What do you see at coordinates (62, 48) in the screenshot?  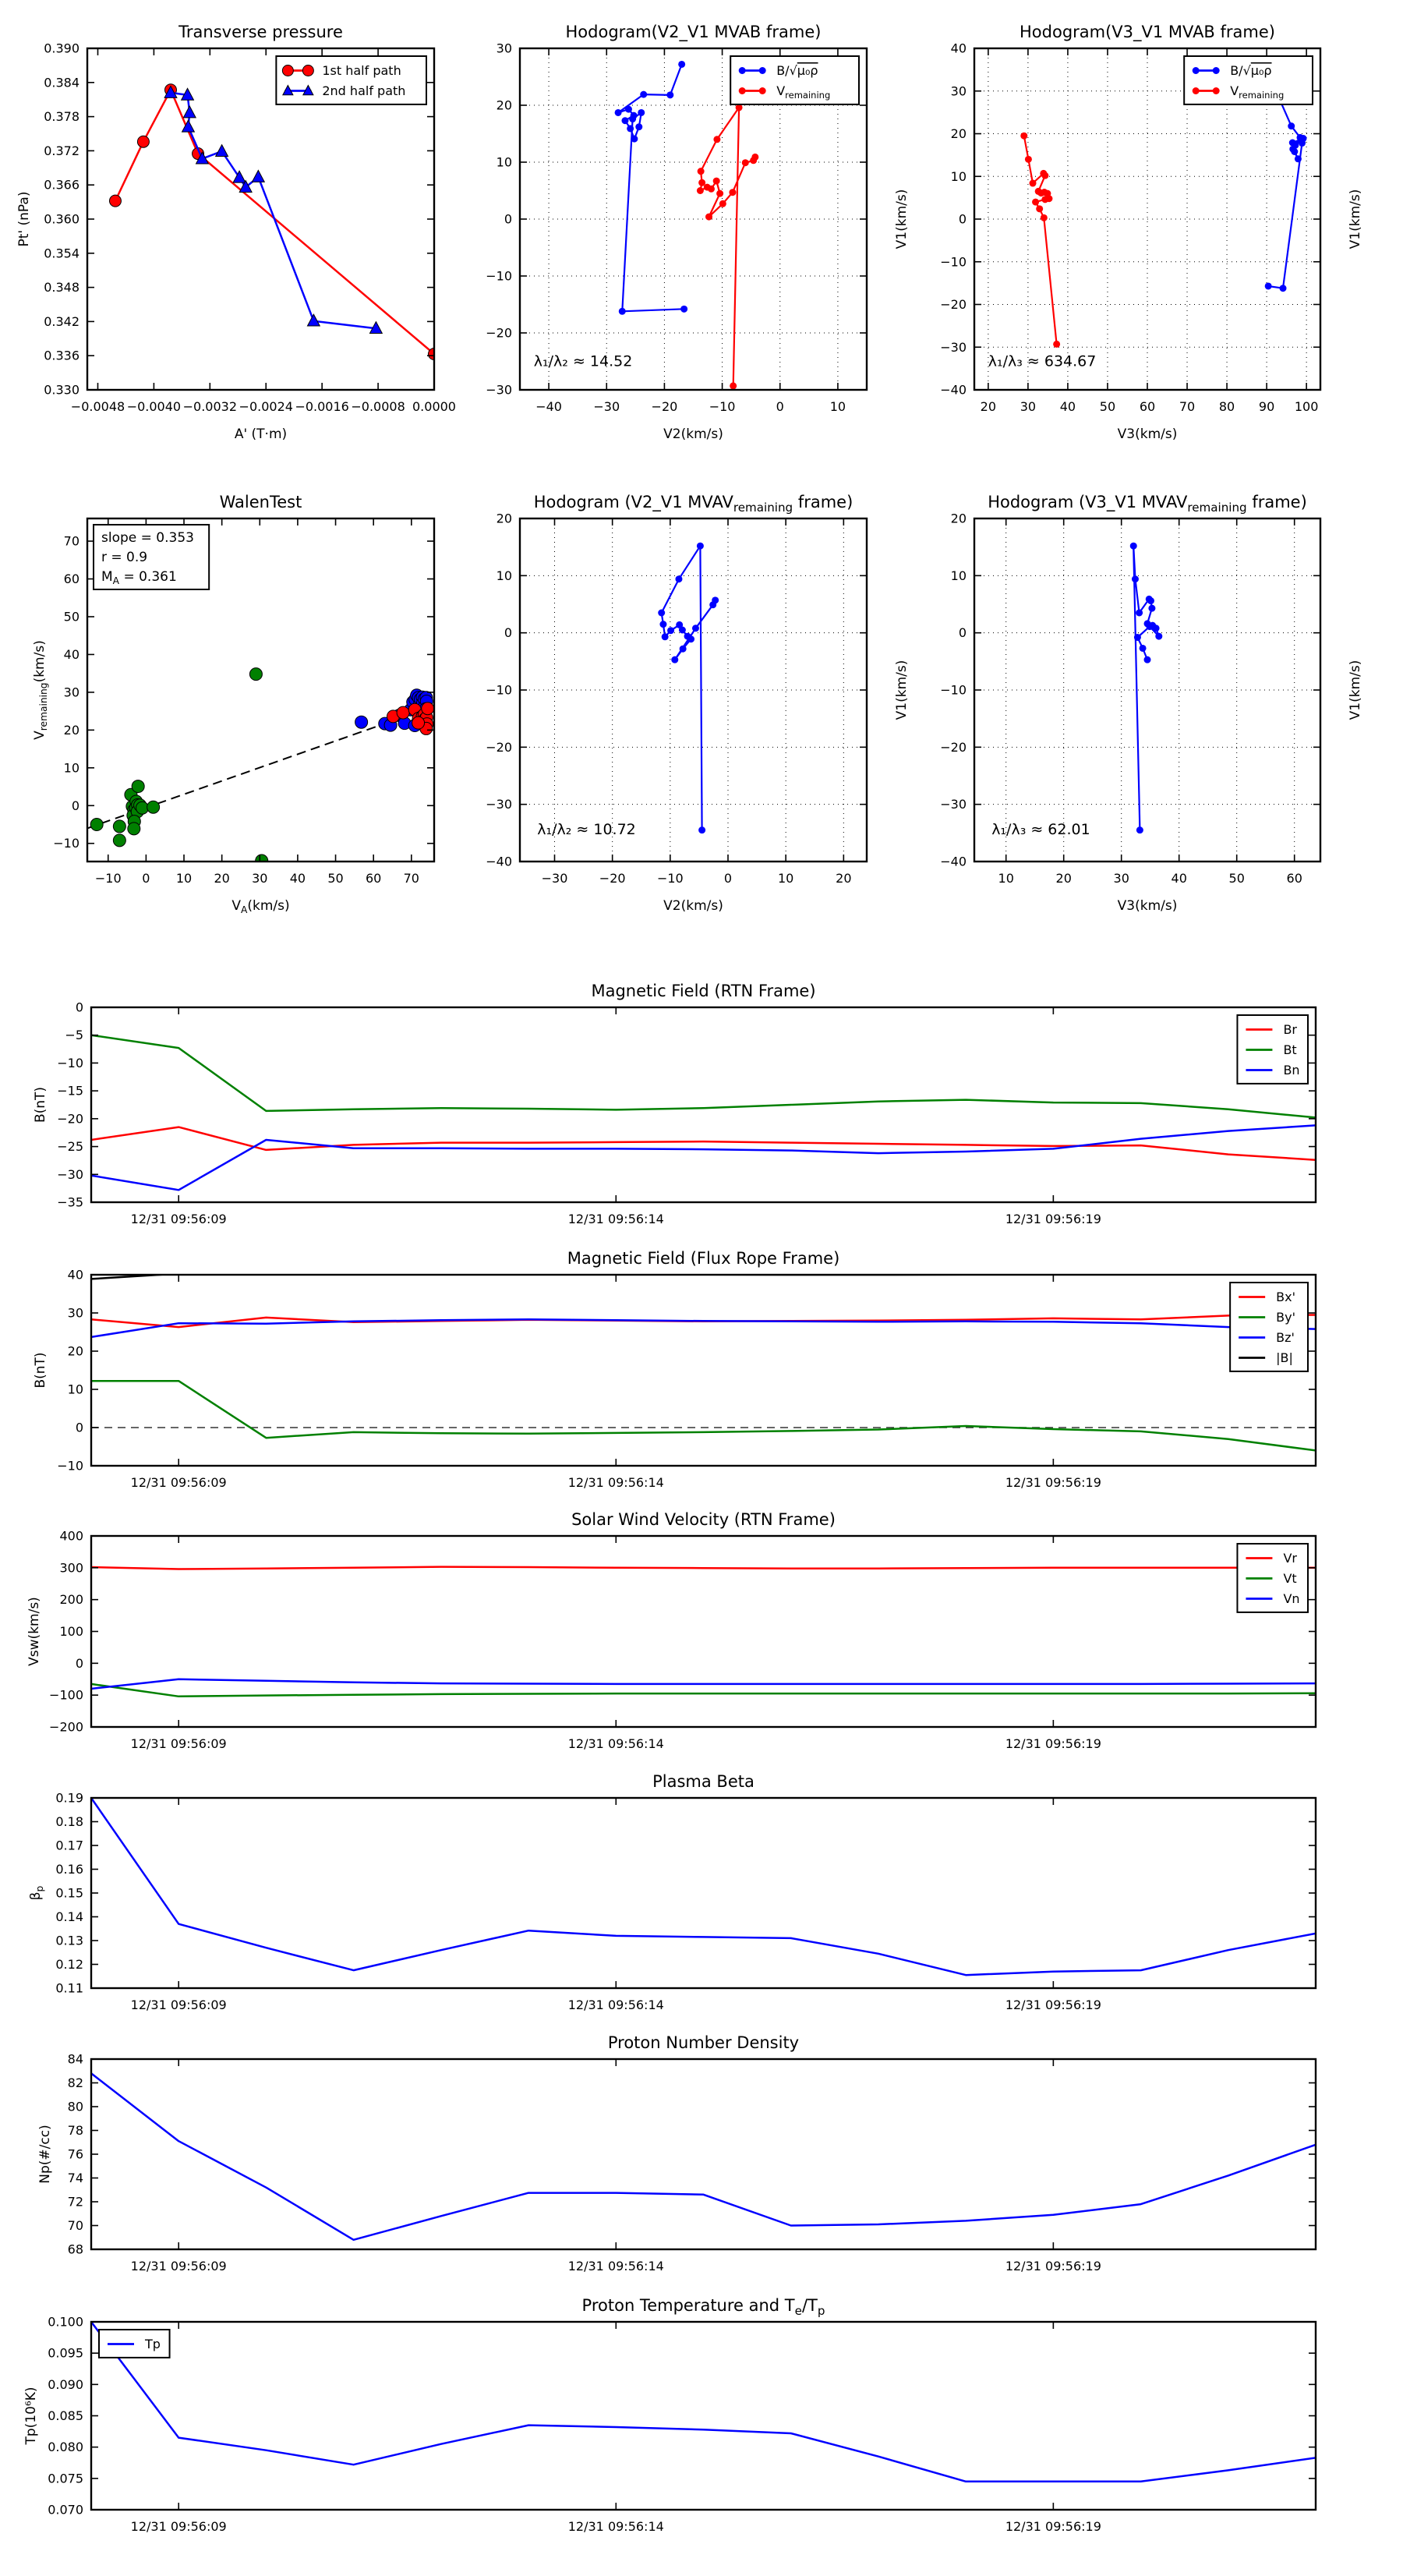 I see `transverse-pressure-ytick-label: 0.390` at bounding box center [62, 48].